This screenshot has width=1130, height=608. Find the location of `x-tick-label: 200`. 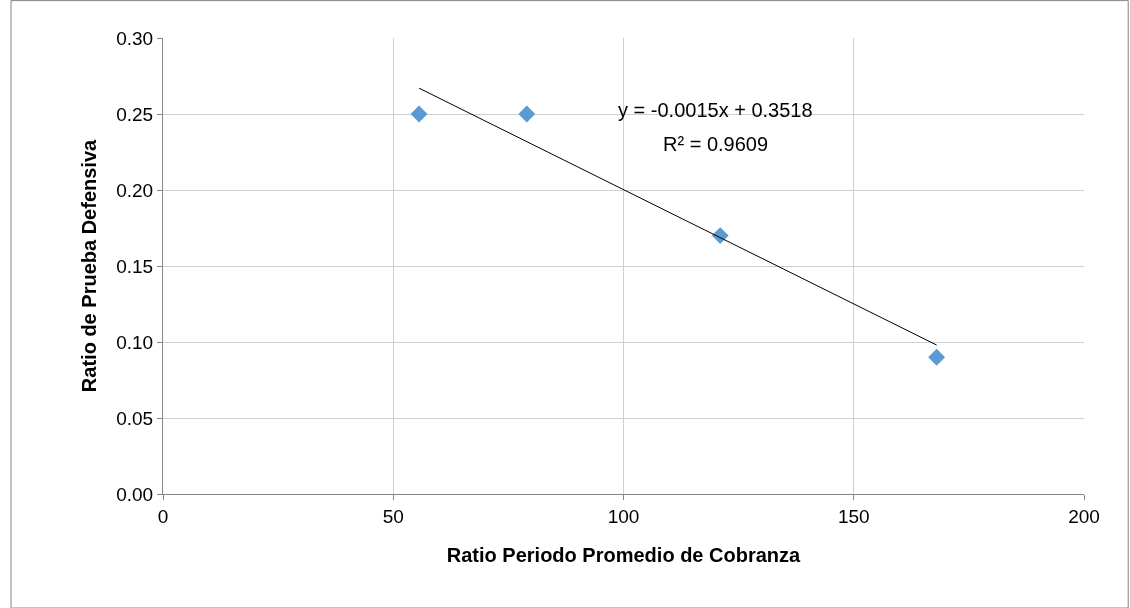

x-tick-label: 200 is located at coordinates (1084, 516).